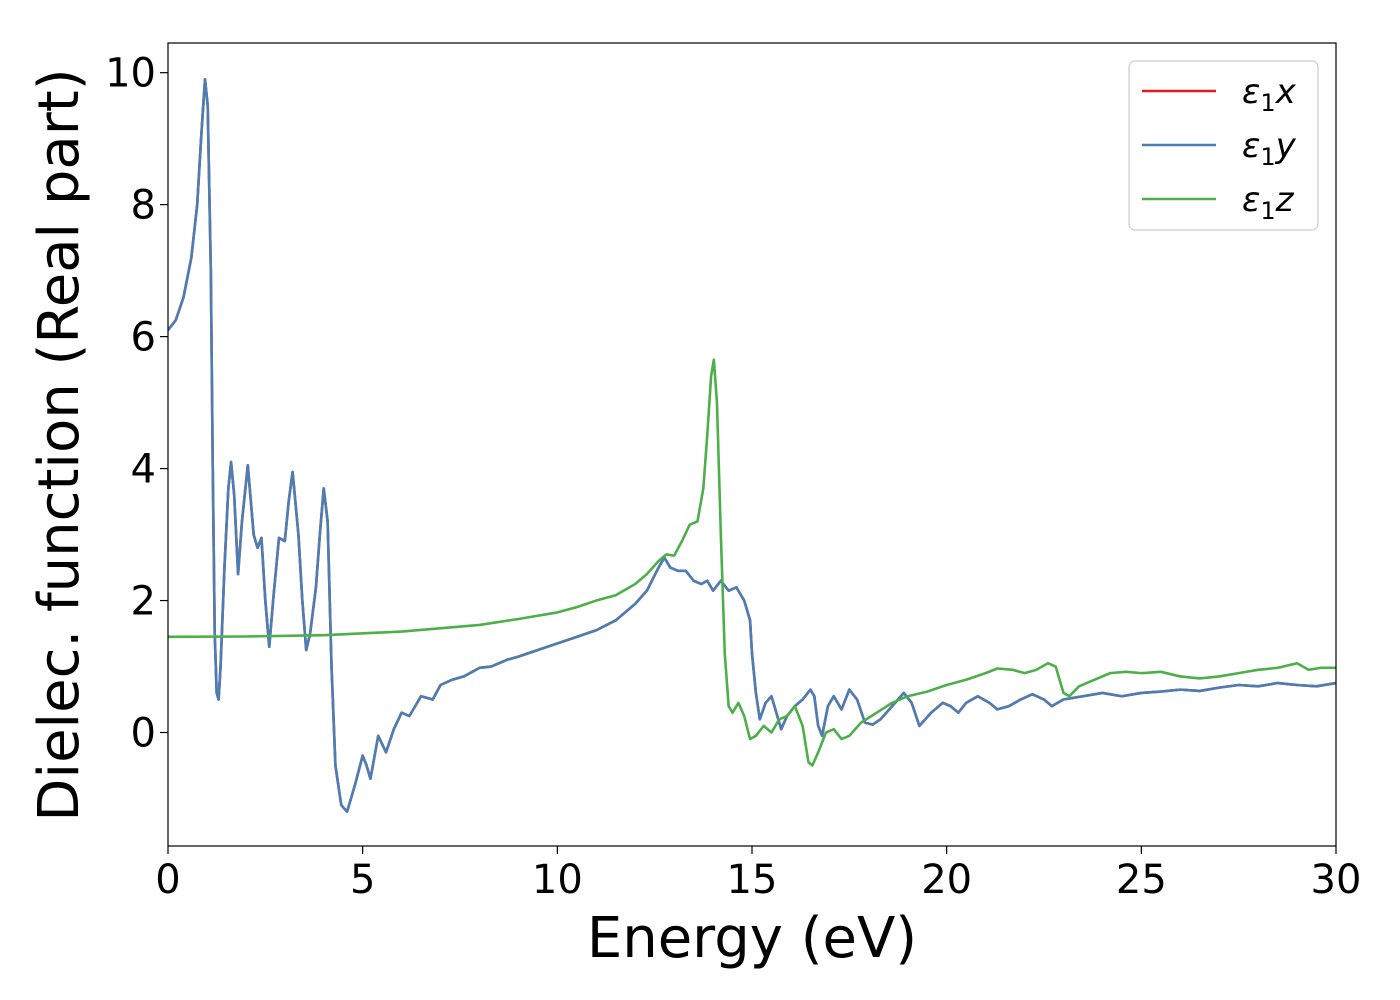 The height and width of the screenshot is (1000, 1400). I want to click on y-tick-label: 8, so click(143, 206).